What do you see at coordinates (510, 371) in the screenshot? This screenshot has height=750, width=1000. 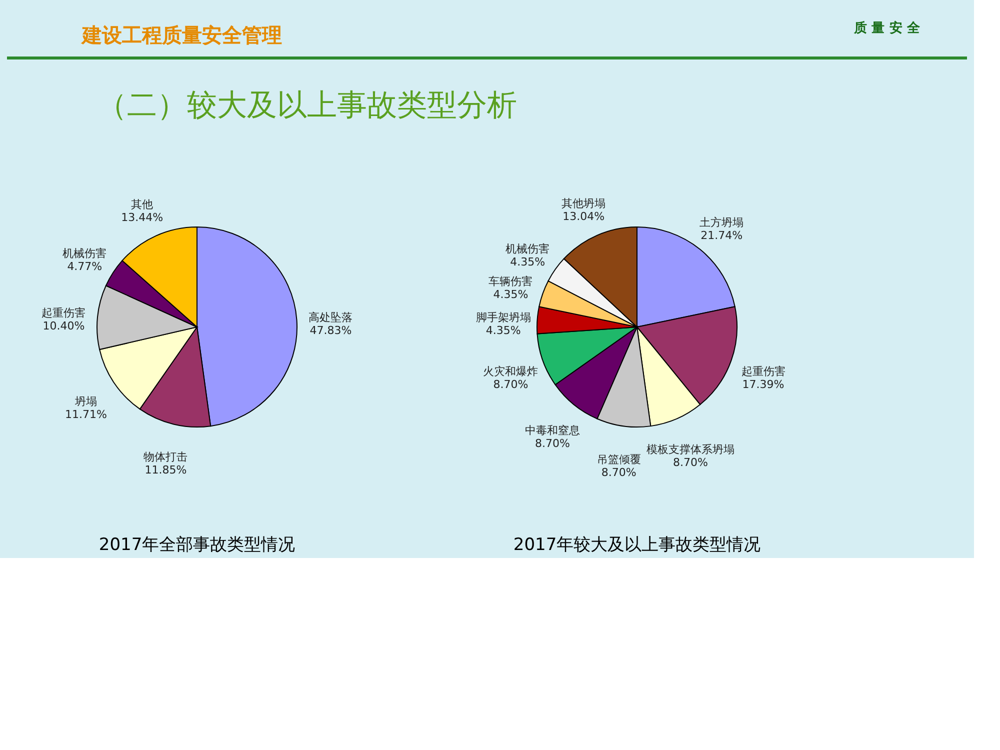 I see `slice-label: 火灾和爆炸` at bounding box center [510, 371].